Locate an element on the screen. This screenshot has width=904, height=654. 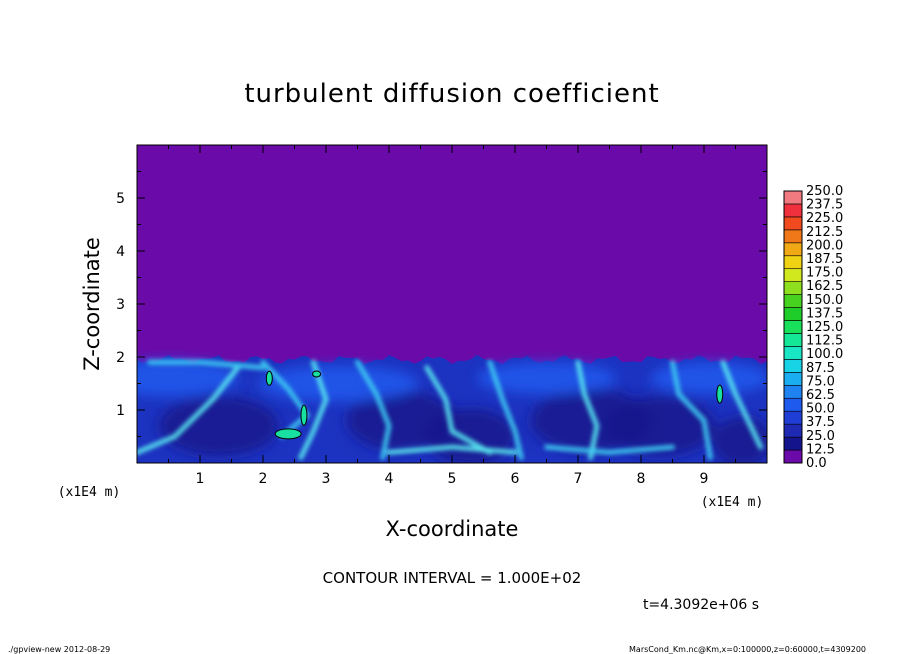
x-tick-label: 5 is located at coordinates (452, 479).